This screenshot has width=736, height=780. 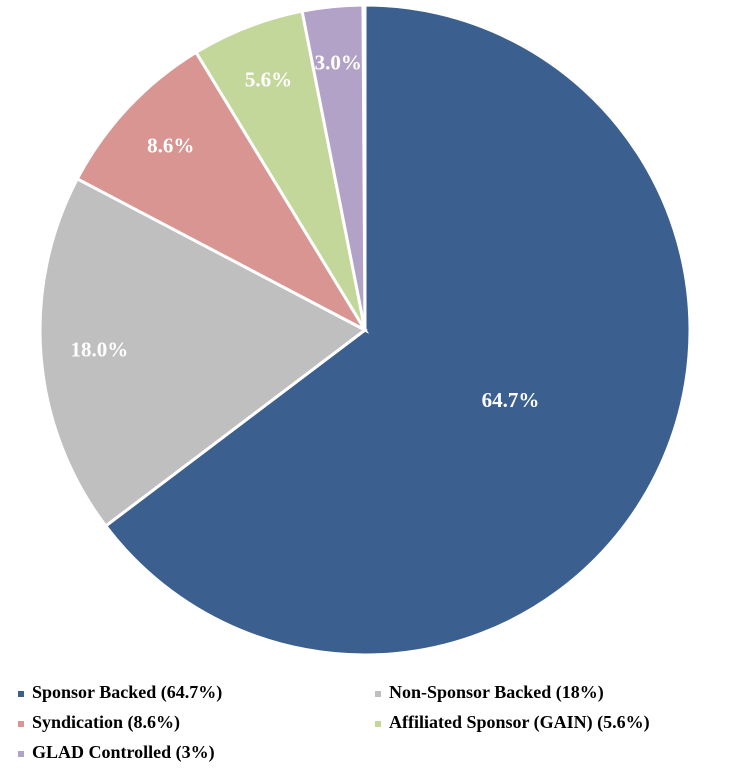 What do you see at coordinates (170, 145) in the screenshot?
I see `data-label: 8.6%` at bounding box center [170, 145].